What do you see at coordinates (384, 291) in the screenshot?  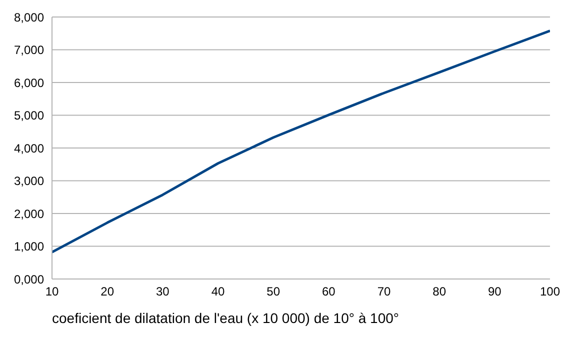 I see `x-tick-label: 70` at bounding box center [384, 291].